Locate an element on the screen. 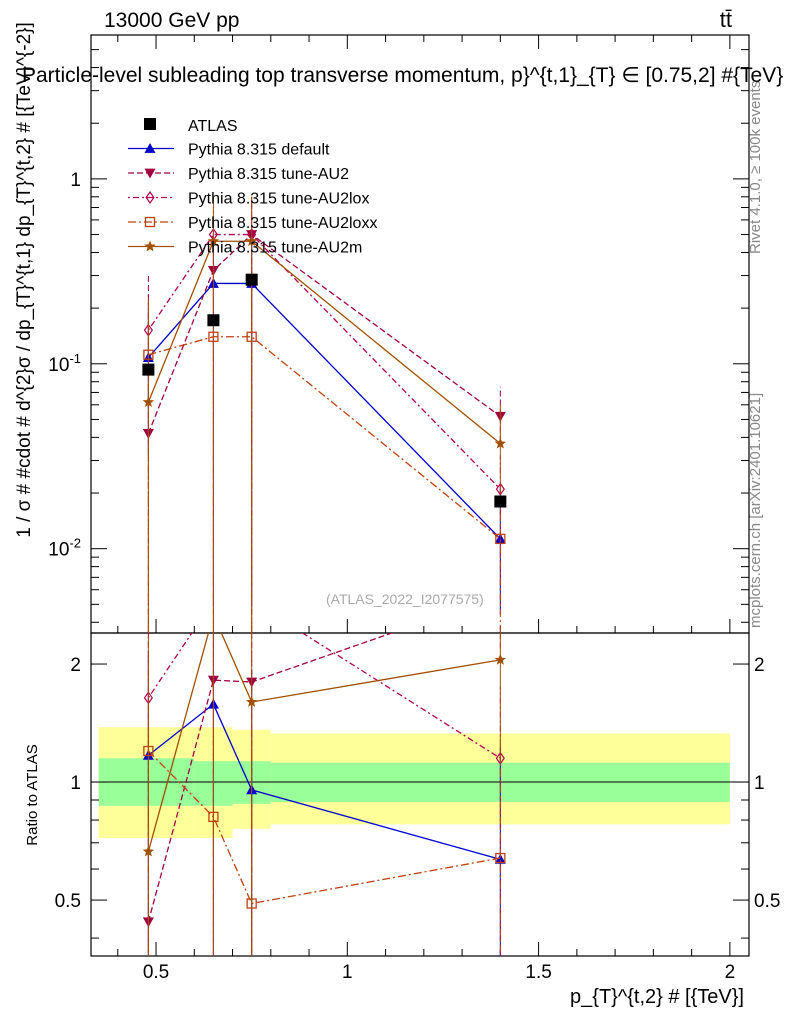  y-tick-label: 1 is located at coordinates (75, 180).